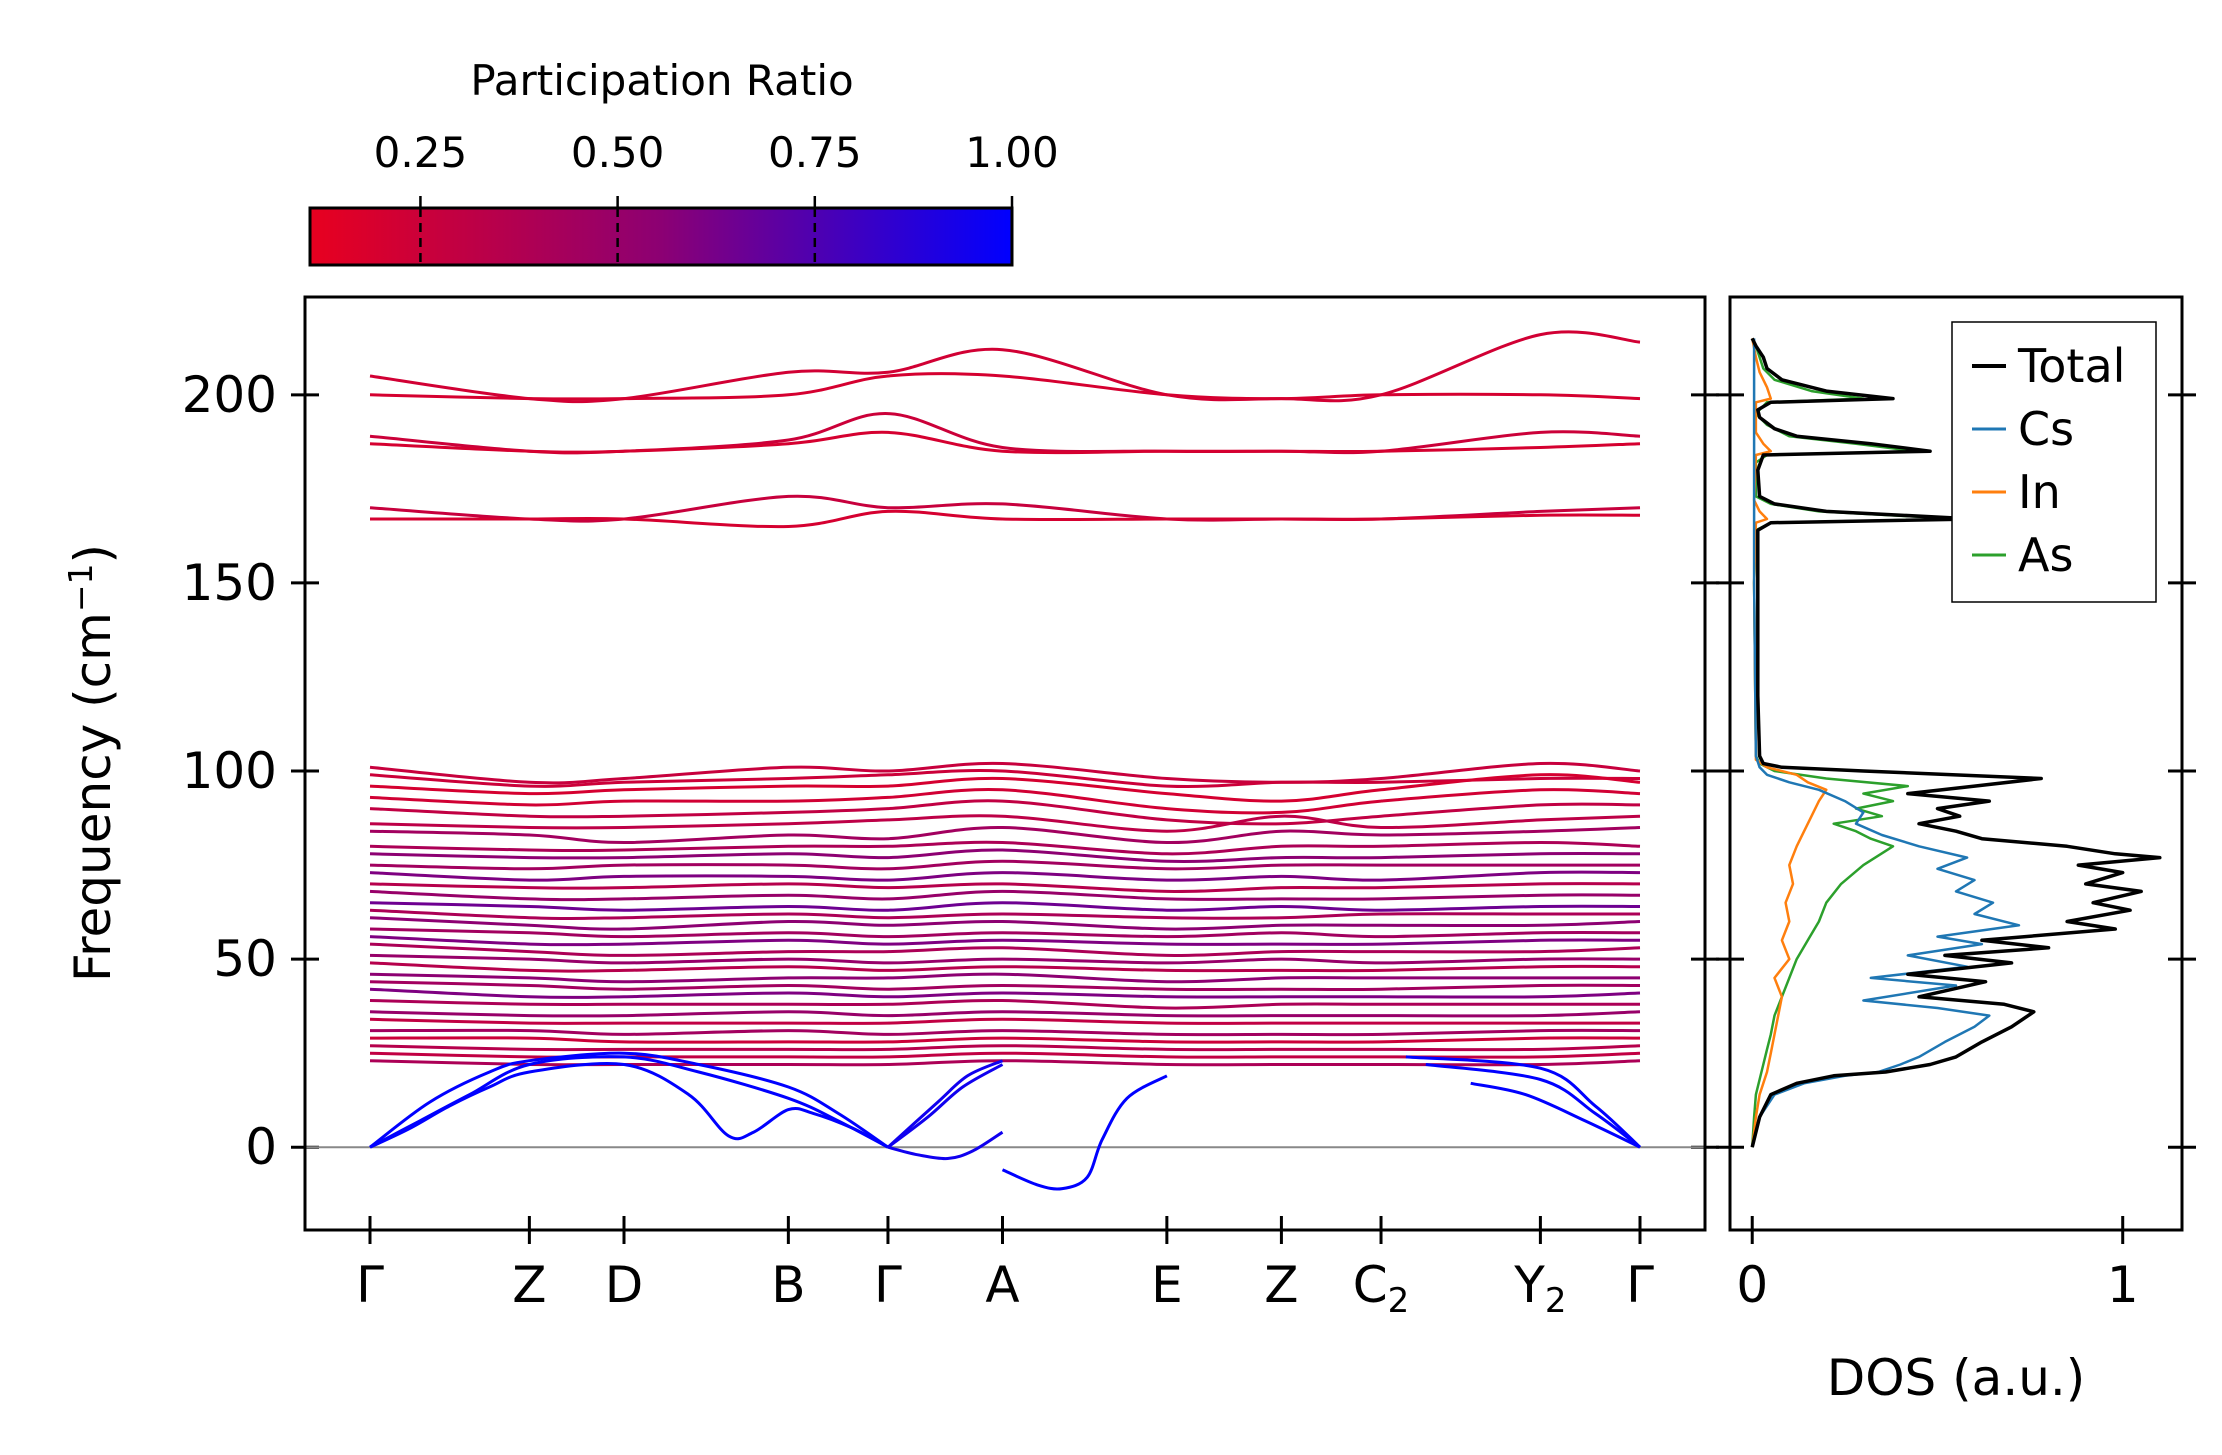  I want to click on kpoint-label-main: D, so click(624, 1285).